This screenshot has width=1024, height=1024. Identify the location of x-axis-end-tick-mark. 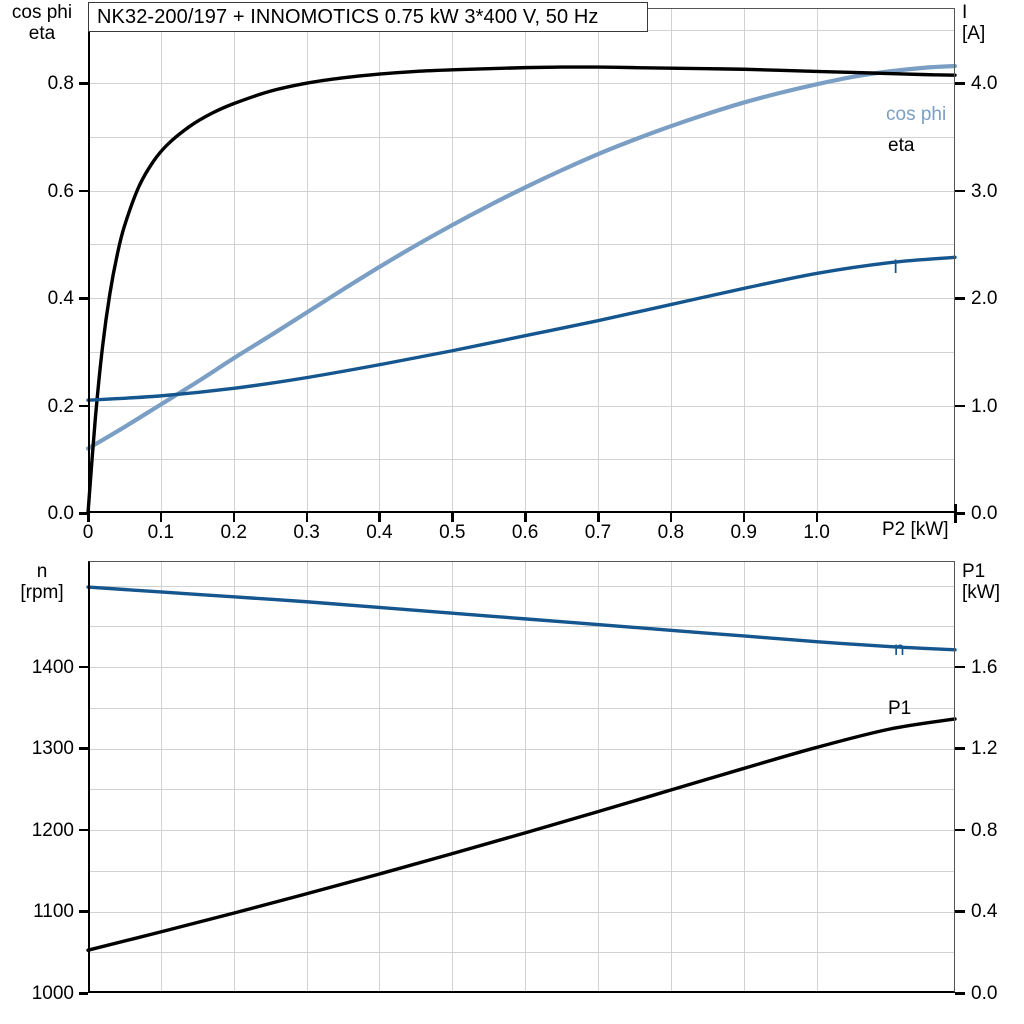
(955, 513).